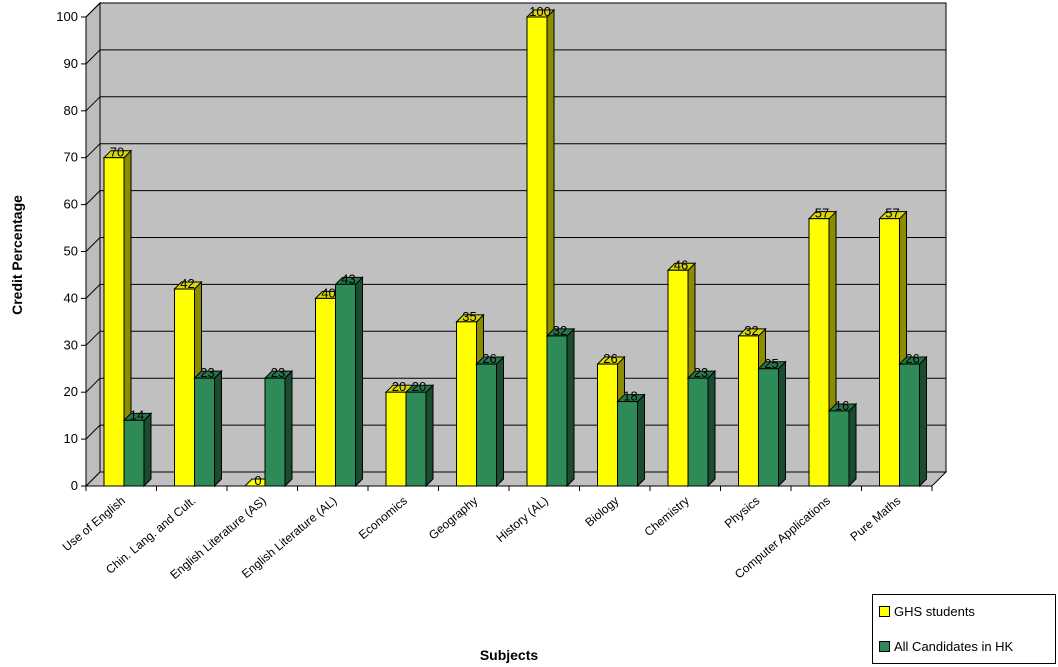 This screenshot has height=667, width=1058. What do you see at coordinates (742, 512) in the screenshot?
I see `x-tick-label: Physics` at bounding box center [742, 512].